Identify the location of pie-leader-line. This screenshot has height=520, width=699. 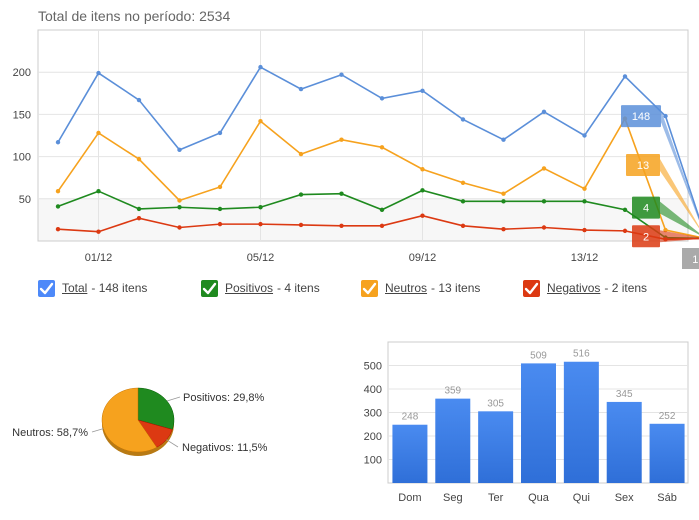
(172, 443).